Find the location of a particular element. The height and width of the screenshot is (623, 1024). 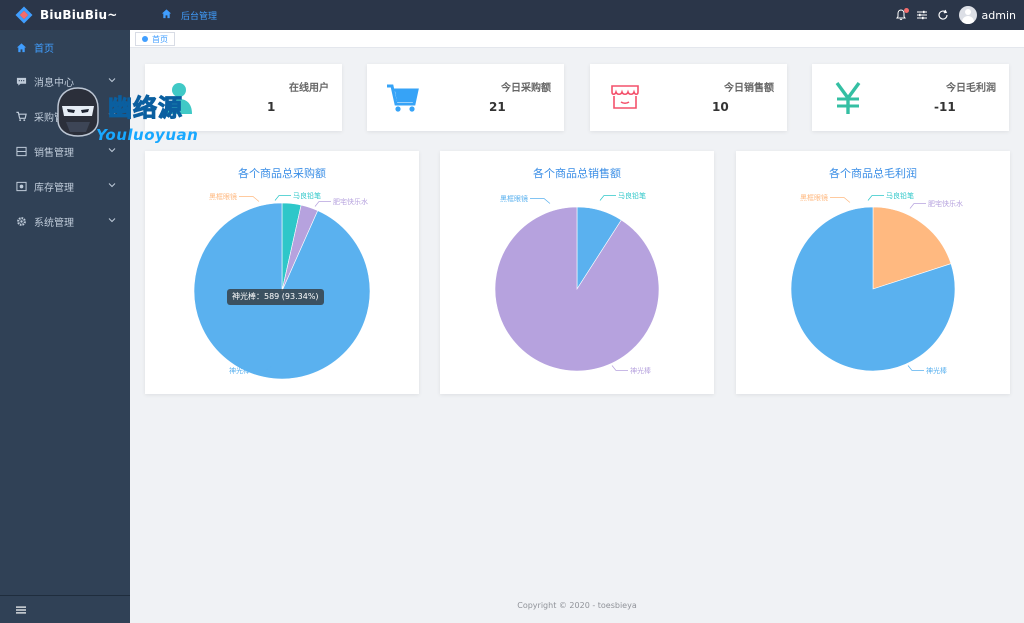

stat-value: 10 is located at coordinates (720, 107).